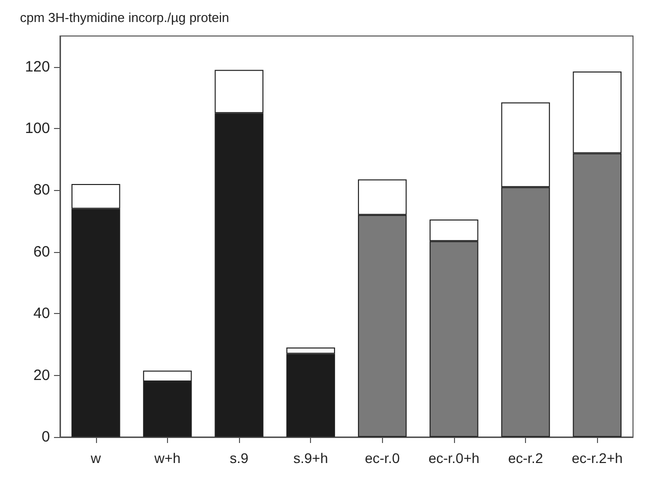  What do you see at coordinates (382, 458) in the screenshot?
I see `x-tick-label: ec-r.0` at bounding box center [382, 458].